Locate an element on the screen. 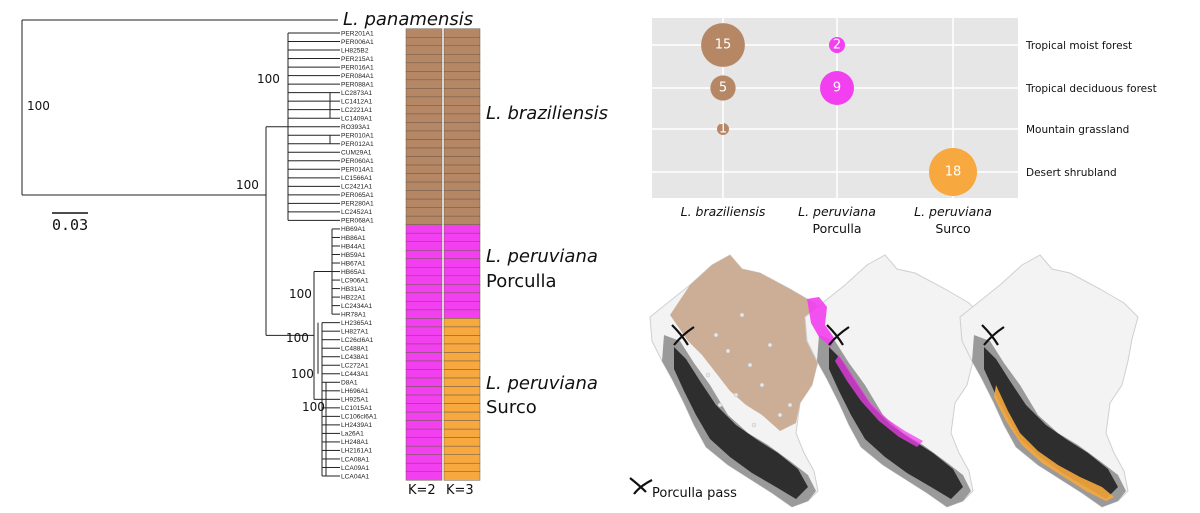  tip-label: LCA08A1 is located at coordinates (355, 459).